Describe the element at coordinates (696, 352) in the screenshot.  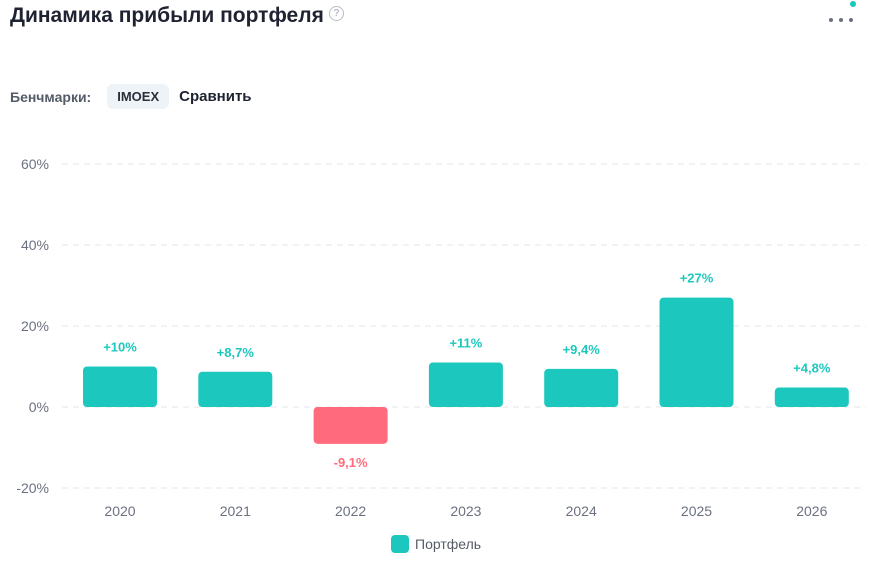
I see `bar-2025` at that location.